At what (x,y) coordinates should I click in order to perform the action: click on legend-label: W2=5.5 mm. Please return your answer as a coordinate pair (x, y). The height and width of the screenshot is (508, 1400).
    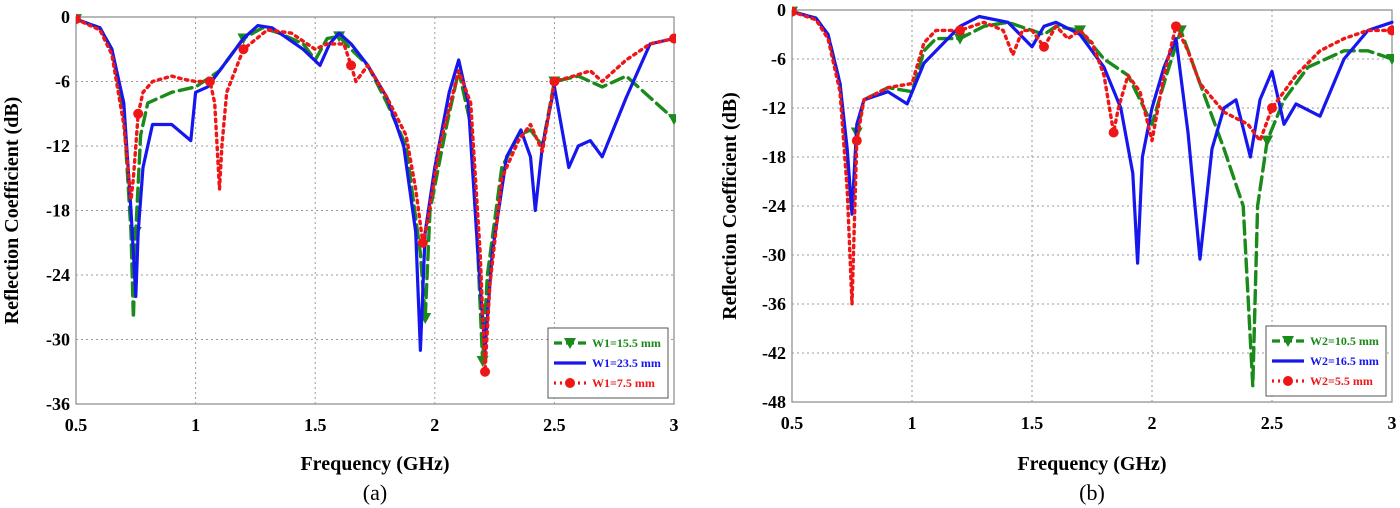
    Looking at the image, I should click on (1341, 381).